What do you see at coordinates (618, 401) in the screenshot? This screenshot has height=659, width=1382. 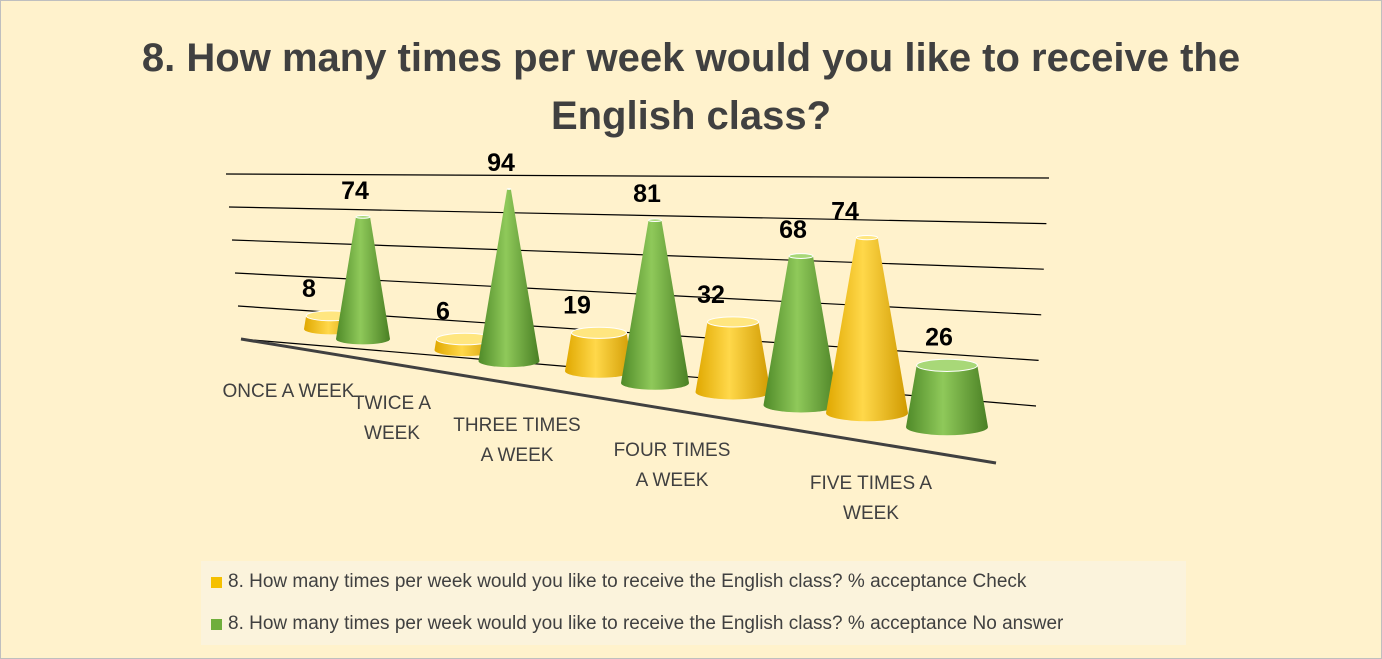 I see `floor-edge` at bounding box center [618, 401].